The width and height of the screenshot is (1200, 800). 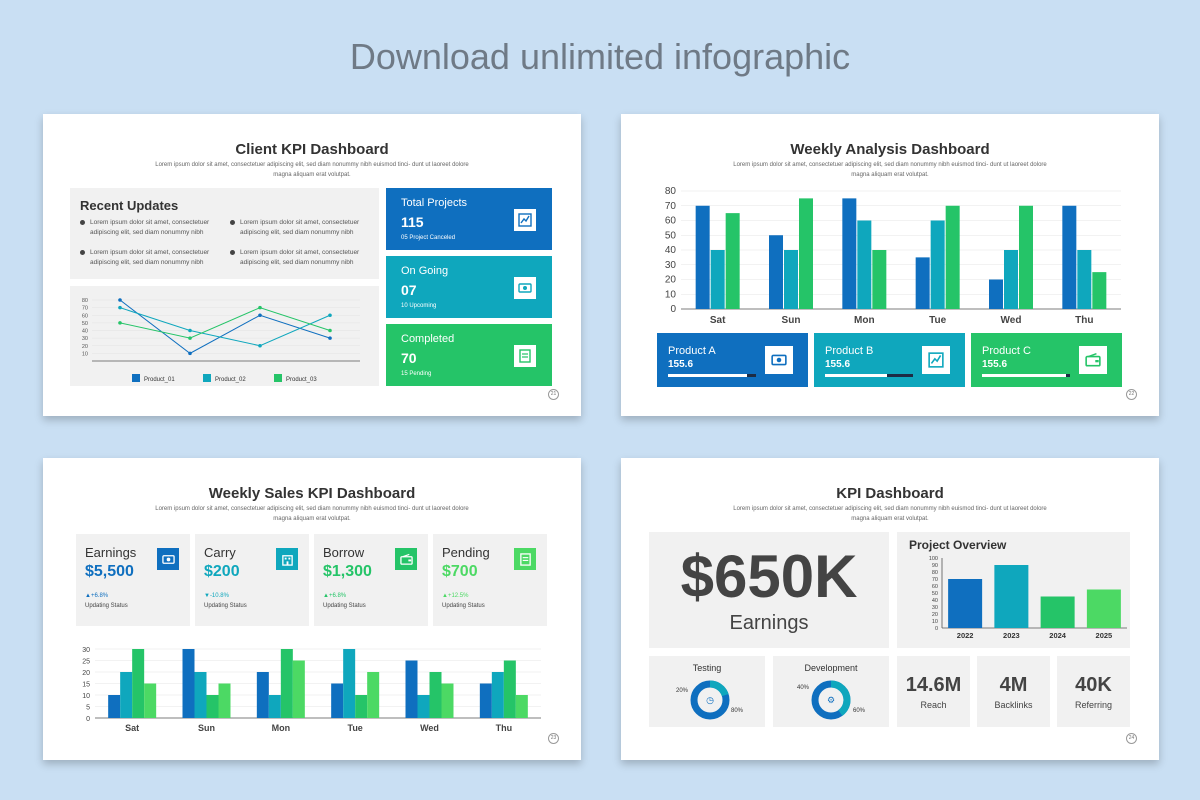 I want to click on product-card-a: Product A 155.6, so click(x=732, y=360).